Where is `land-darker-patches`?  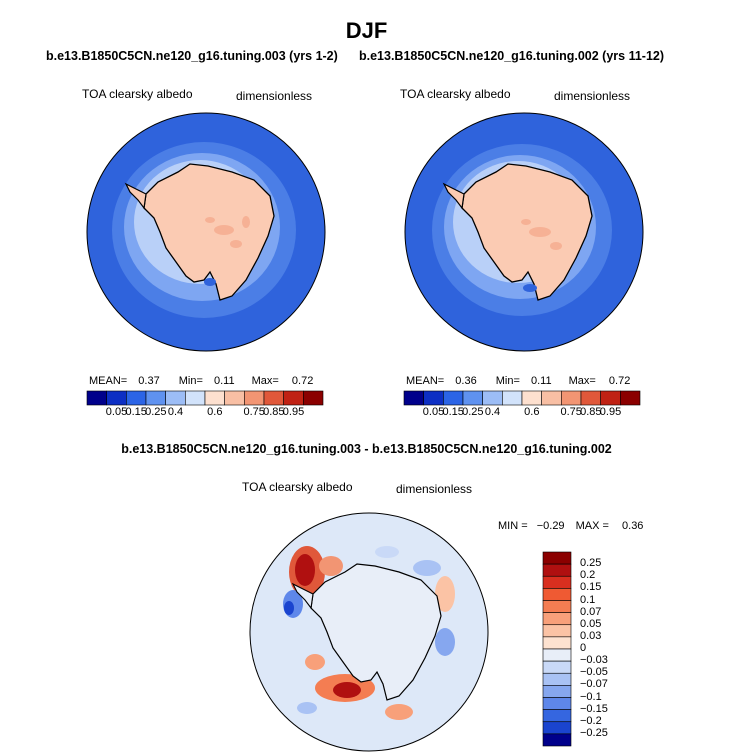 land-darker-patches is located at coordinates (227, 232).